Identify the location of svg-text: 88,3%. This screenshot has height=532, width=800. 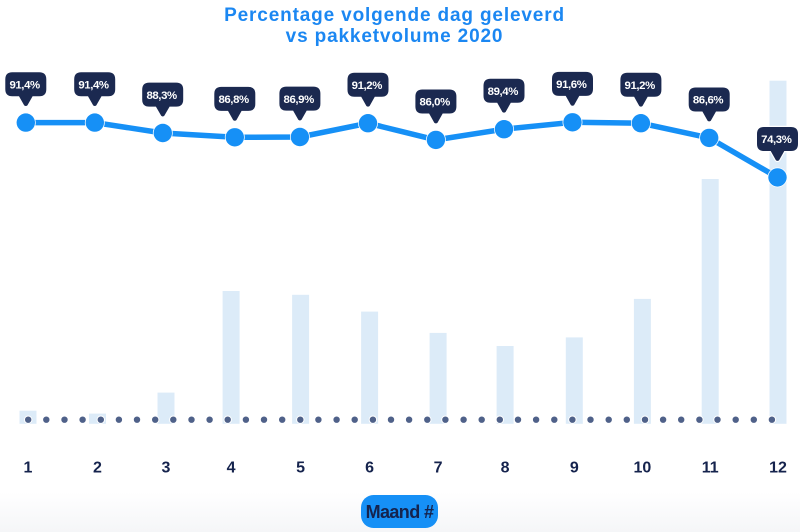
(161, 96).